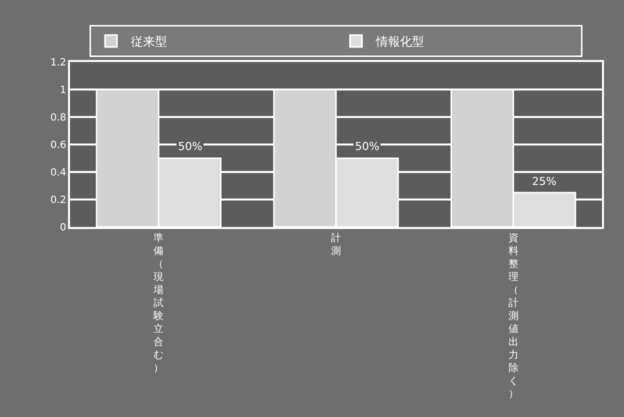 This screenshot has height=417, width=624. What do you see at coordinates (149, 41) in the screenshot?
I see `legend-label: 従来型` at bounding box center [149, 41].